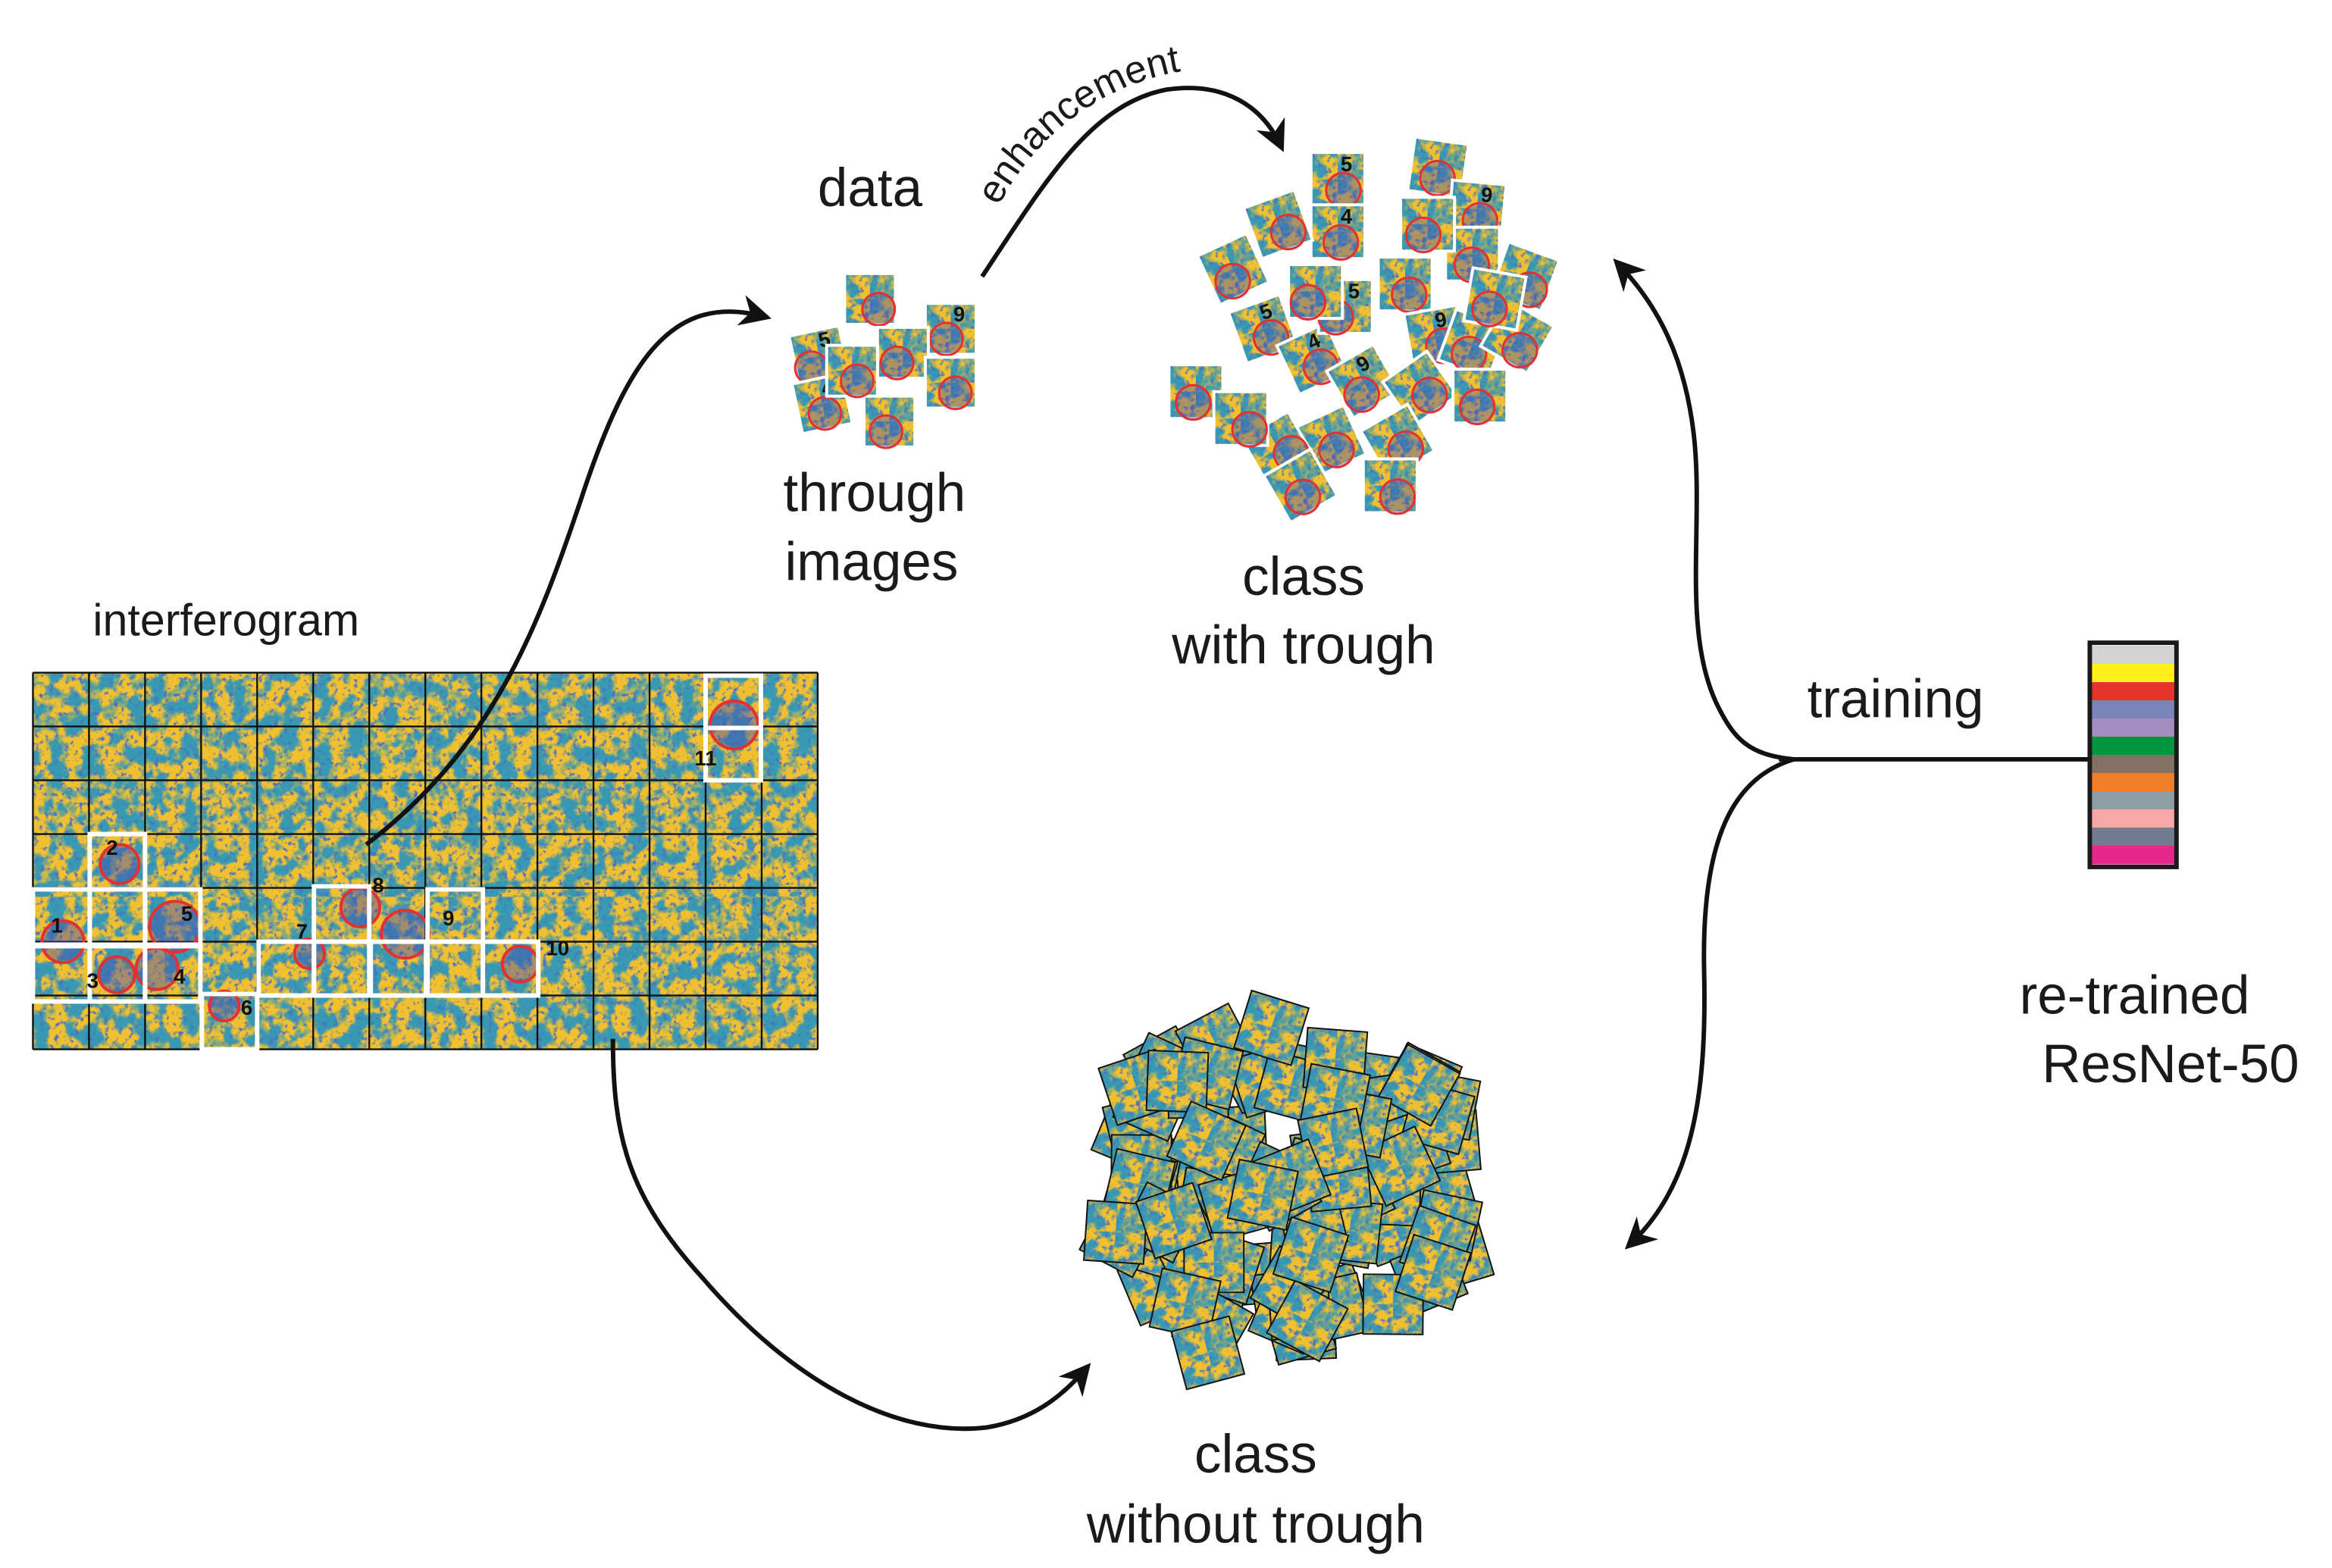  Describe the element at coordinates (225, 619) in the screenshot. I see `interferogram-label: interferogram` at that location.